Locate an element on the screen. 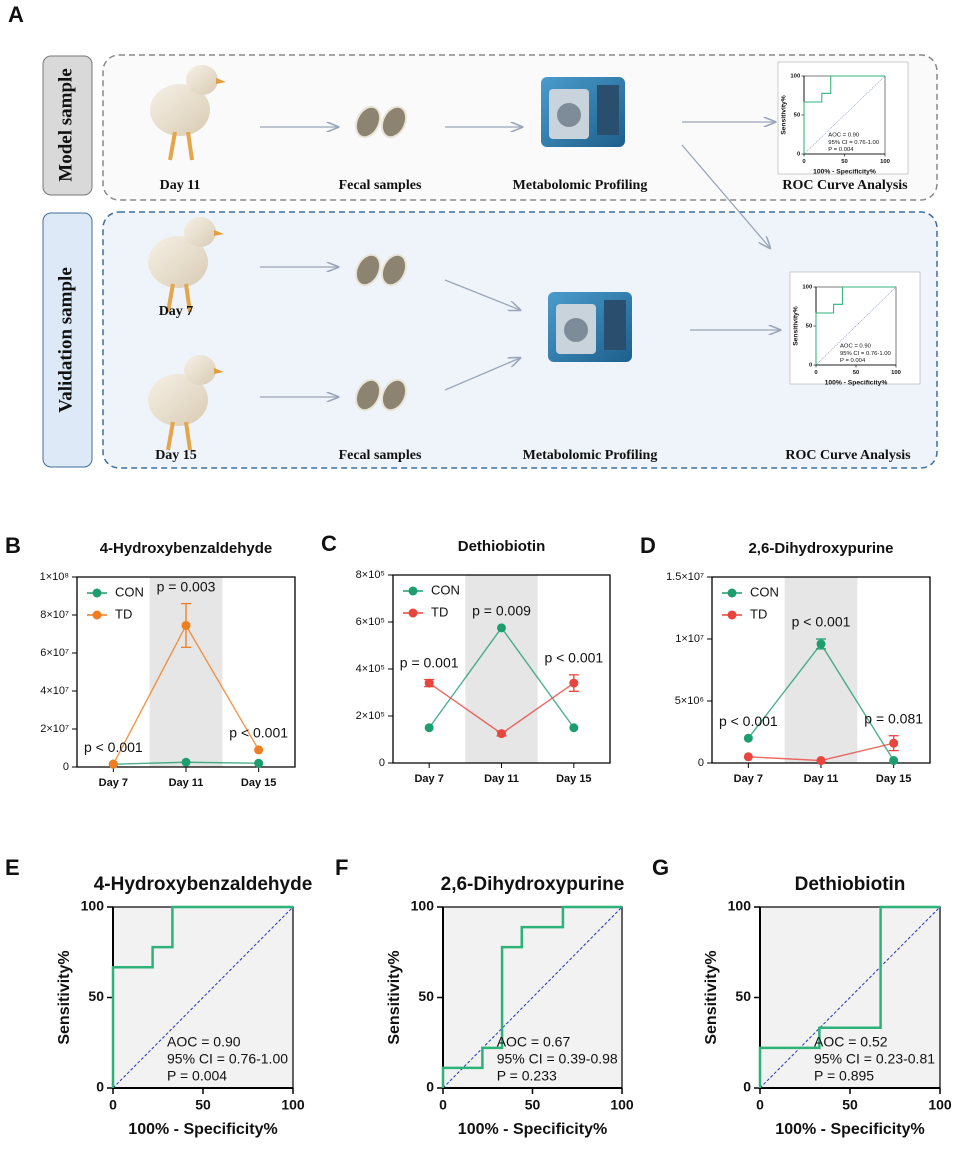 This screenshot has height=1163, width=955. annotation: P = 0.233 is located at coordinates (527, 1076).